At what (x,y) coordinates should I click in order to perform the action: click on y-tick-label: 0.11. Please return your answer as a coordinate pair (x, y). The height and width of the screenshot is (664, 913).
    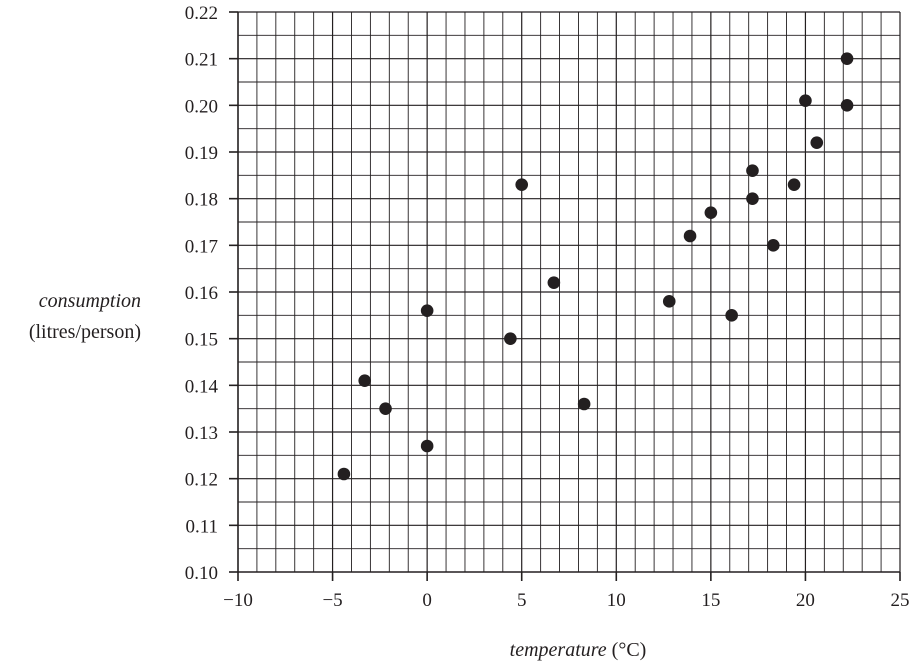
    Looking at the image, I should click on (201, 526).